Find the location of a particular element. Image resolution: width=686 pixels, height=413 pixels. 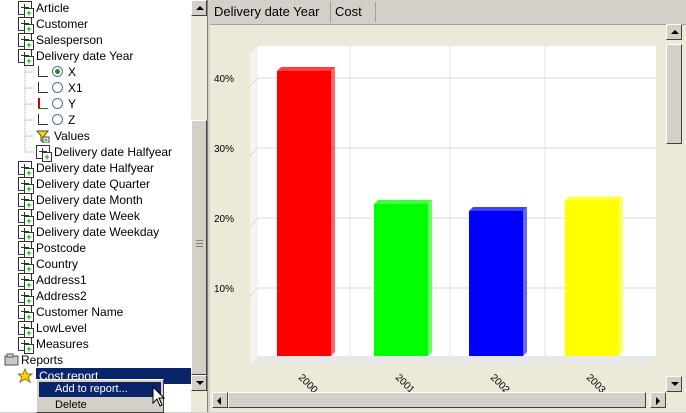

tree-item: LowLevel is located at coordinates (95, 329).